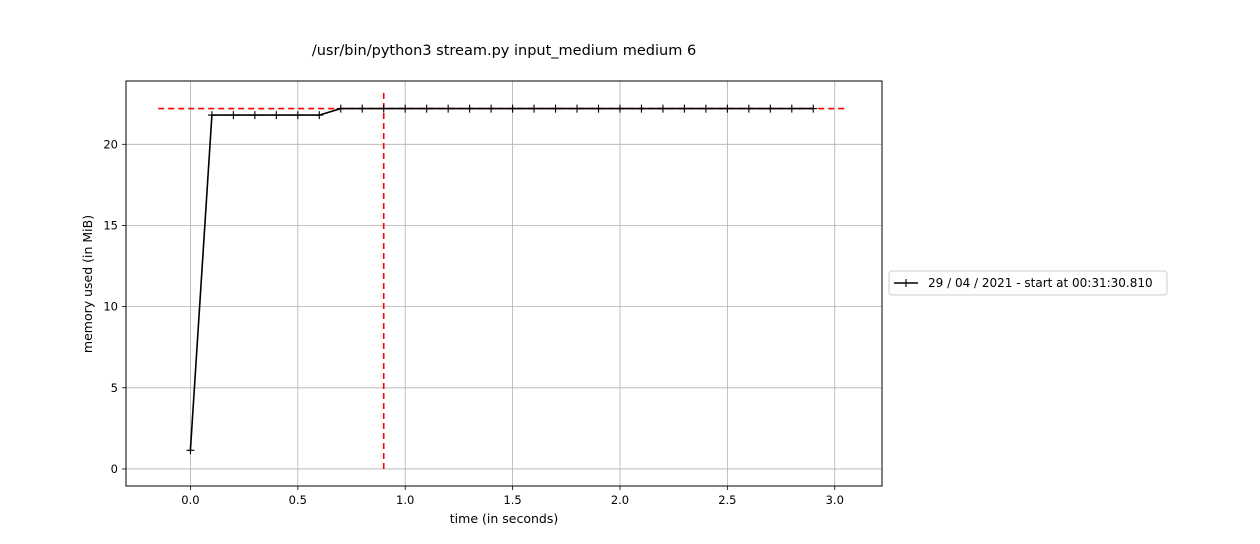 Image resolution: width=1260 pixels, height=544 pixels. What do you see at coordinates (1040, 283) in the screenshot?
I see `legend-label: 29 / 04 / 2021 - start at 00:31:30.810` at bounding box center [1040, 283].